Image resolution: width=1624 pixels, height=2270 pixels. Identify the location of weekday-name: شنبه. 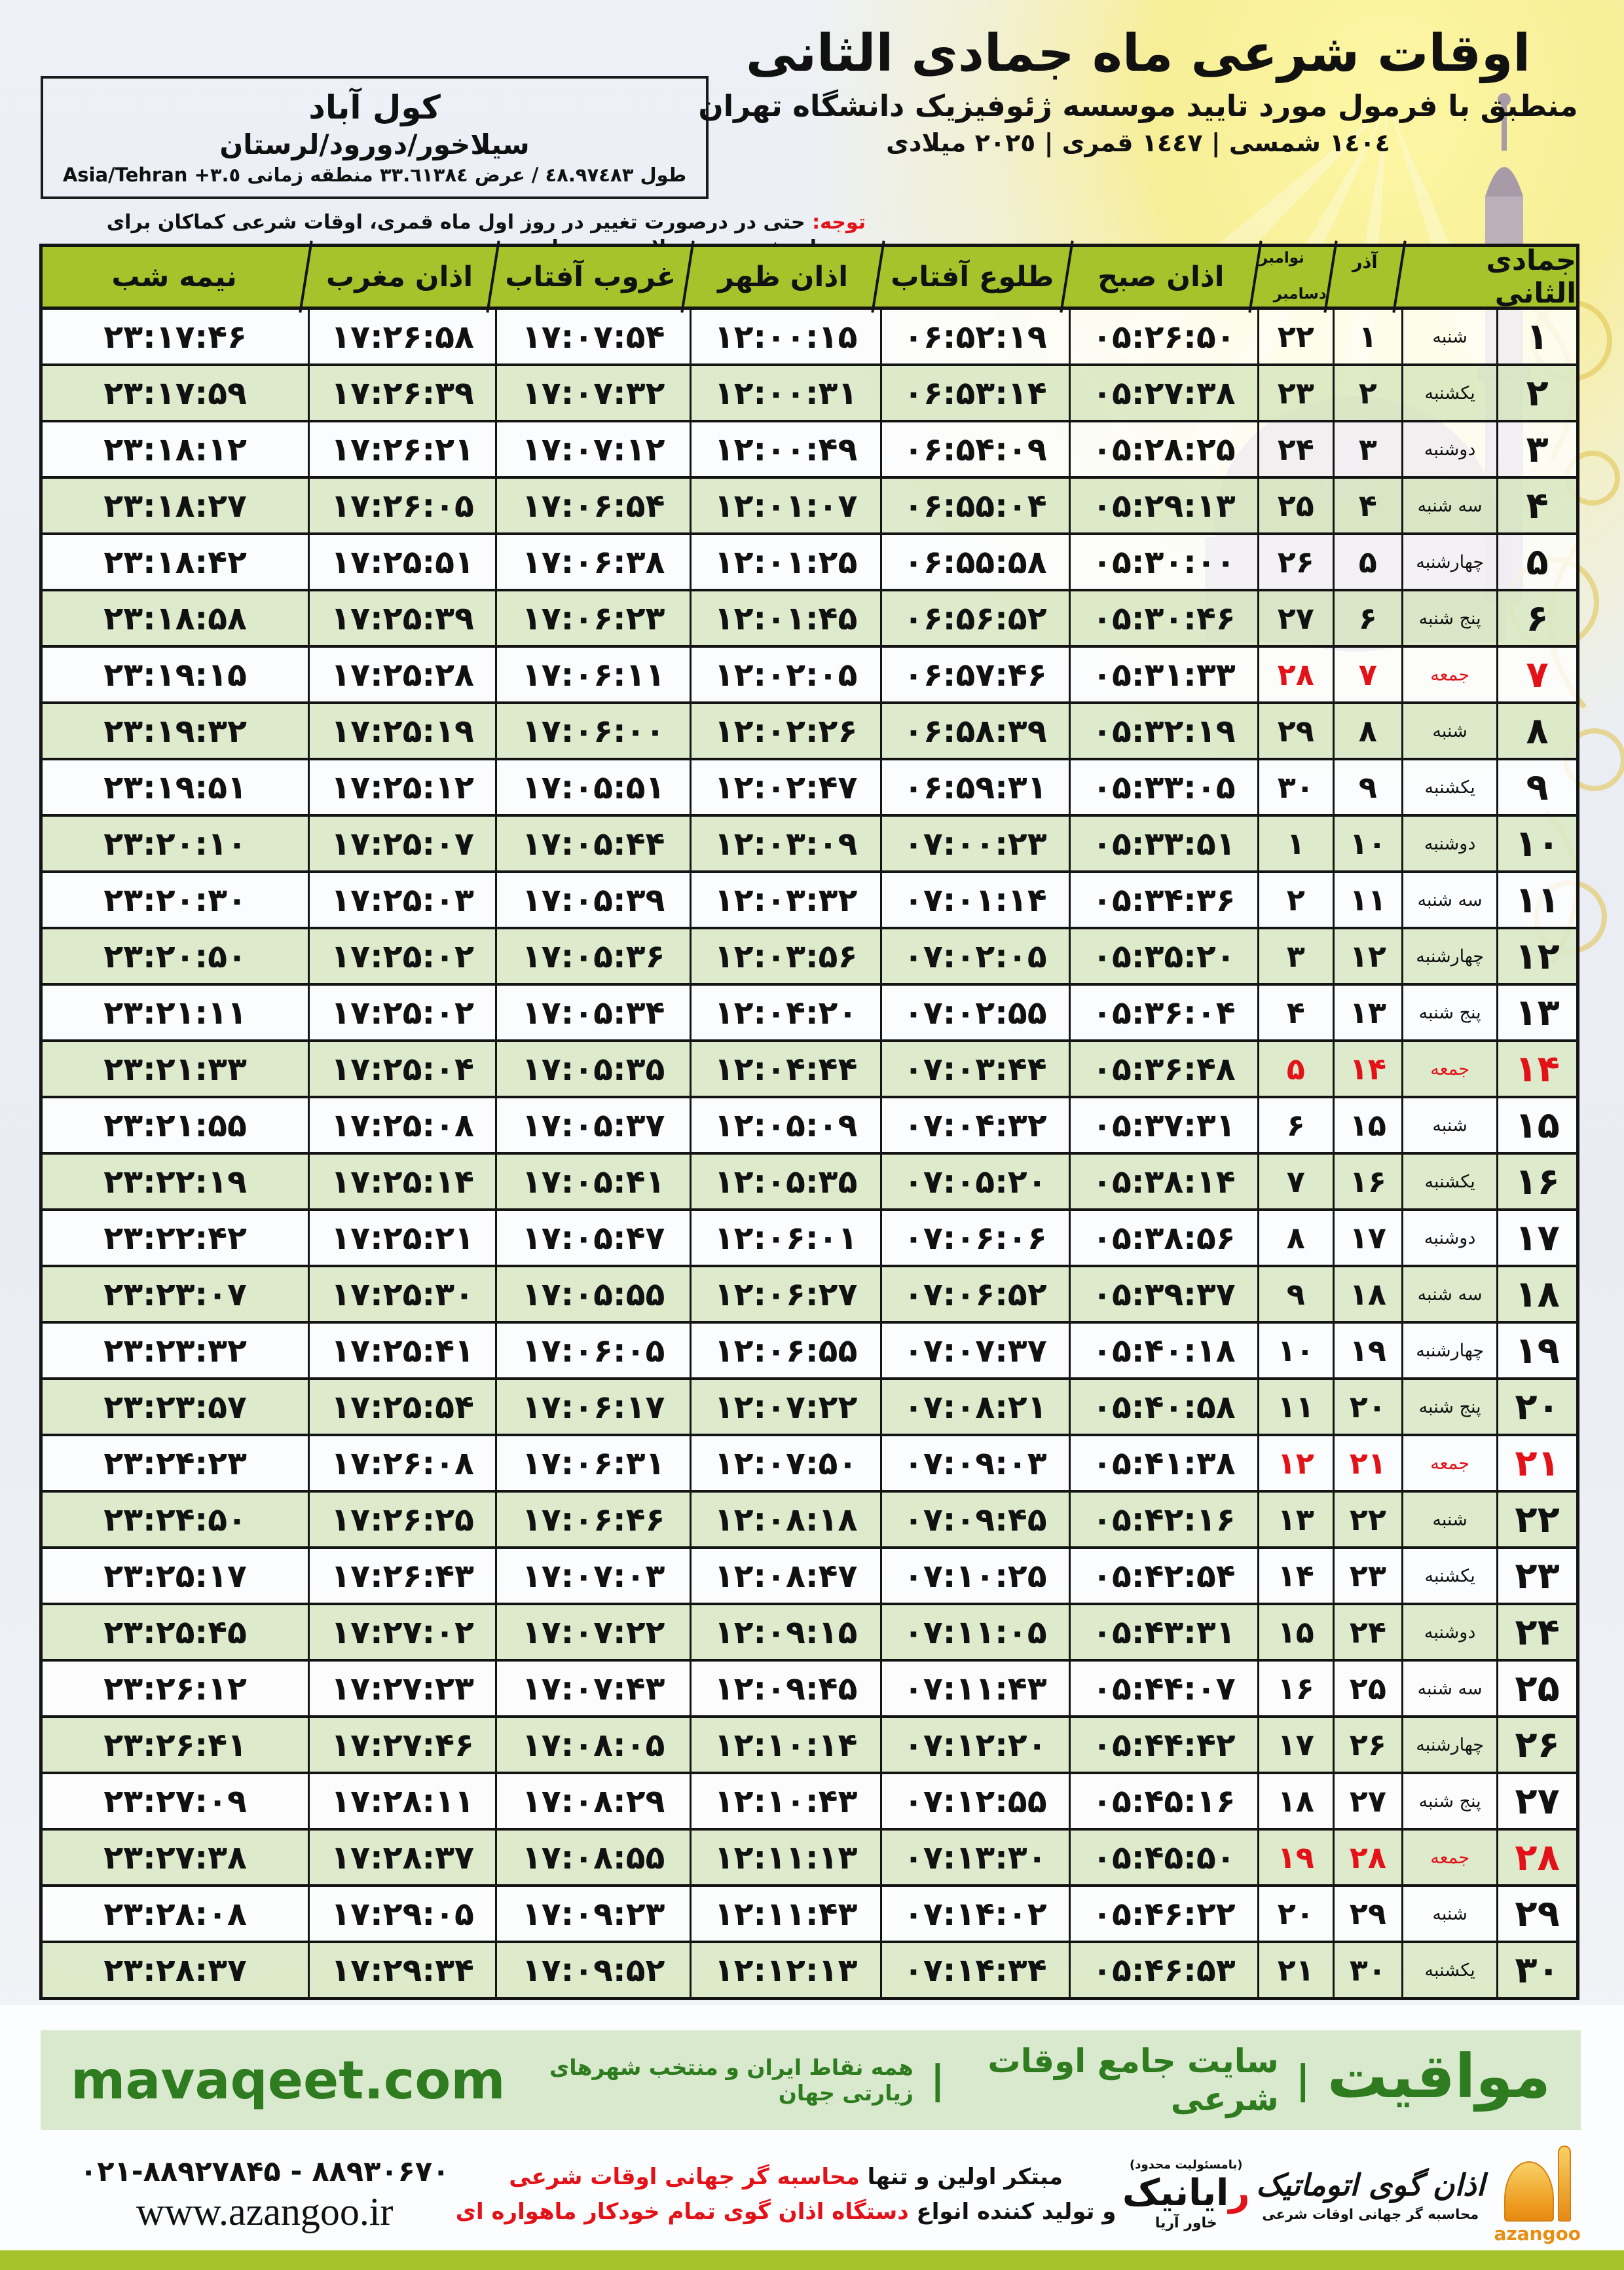
(1448, 1125).